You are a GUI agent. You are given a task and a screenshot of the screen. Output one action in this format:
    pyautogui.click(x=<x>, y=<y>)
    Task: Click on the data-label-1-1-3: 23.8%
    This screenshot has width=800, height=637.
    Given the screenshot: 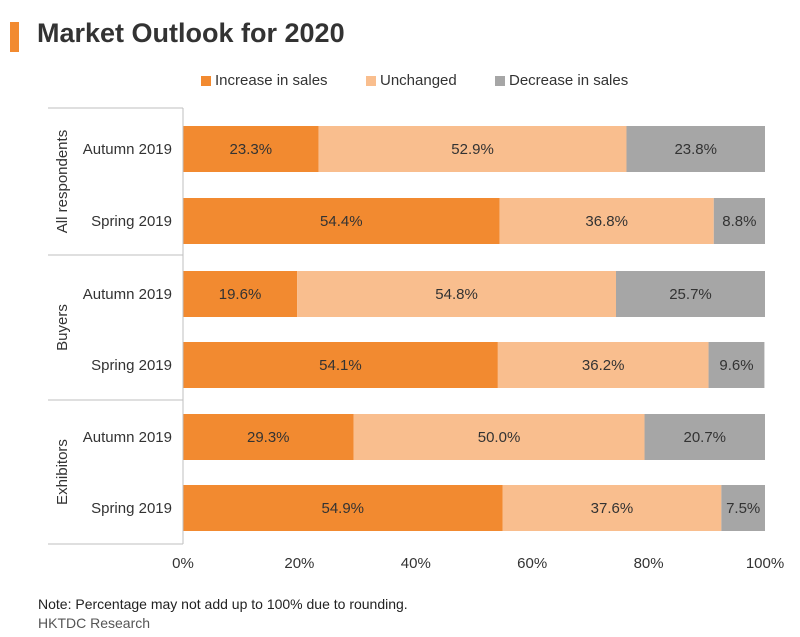 What is the action you would take?
    pyautogui.click(x=695, y=149)
    